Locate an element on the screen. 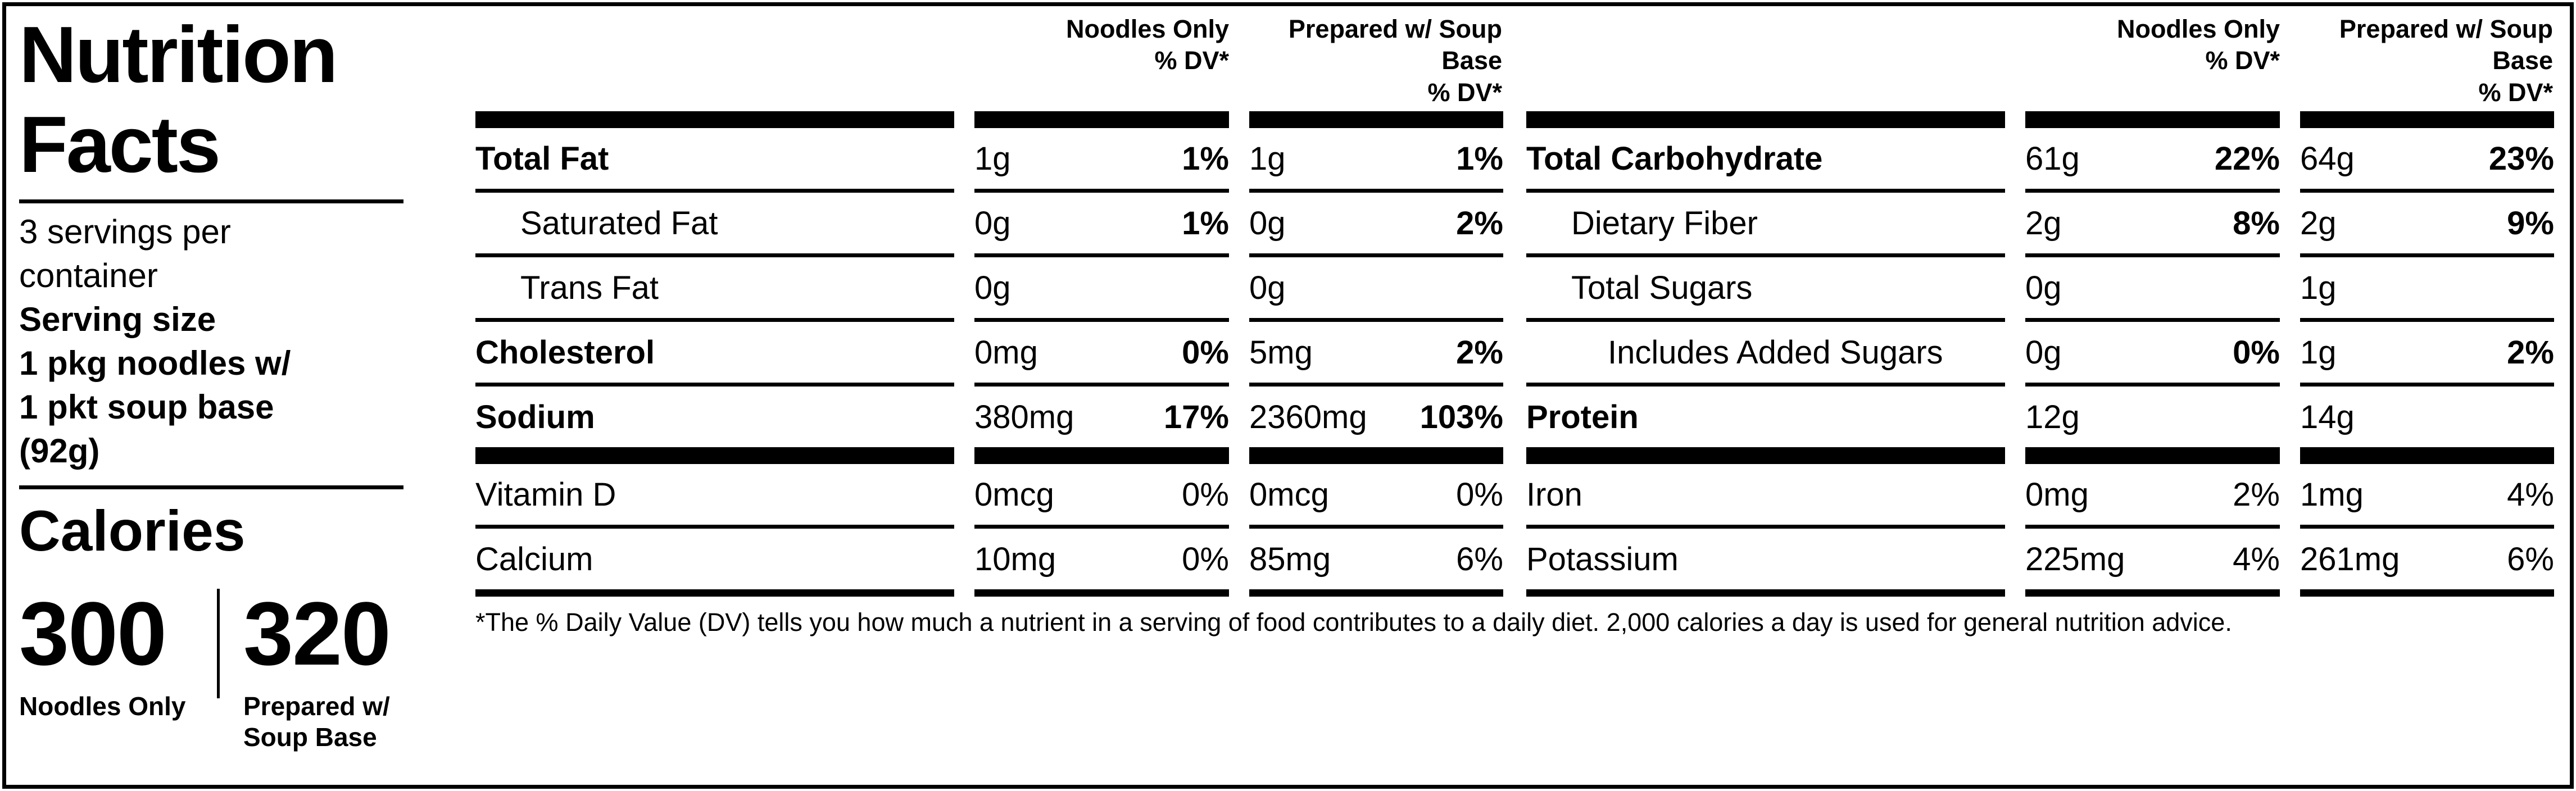  nutrient-row: Total Carbohydrate 61g 22% 64g 23% is located at coordinates (2040, 158).